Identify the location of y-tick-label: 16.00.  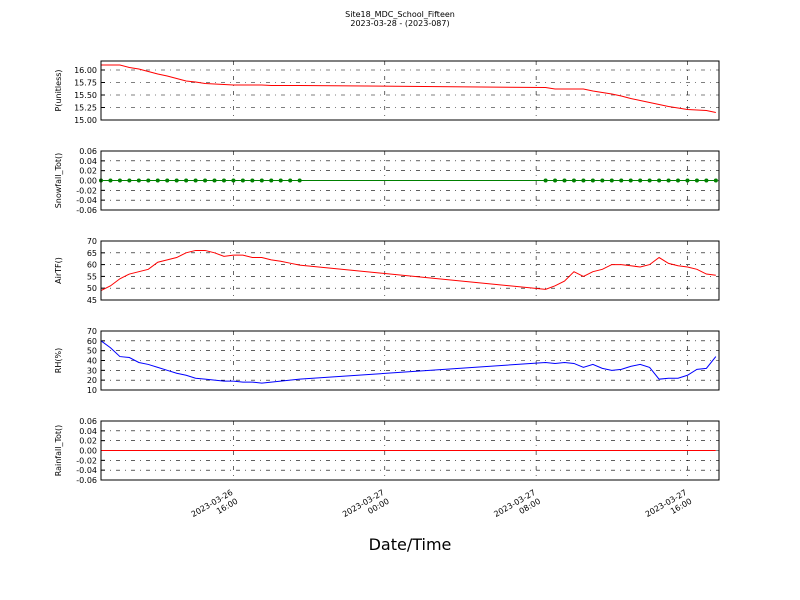
(85, 70).